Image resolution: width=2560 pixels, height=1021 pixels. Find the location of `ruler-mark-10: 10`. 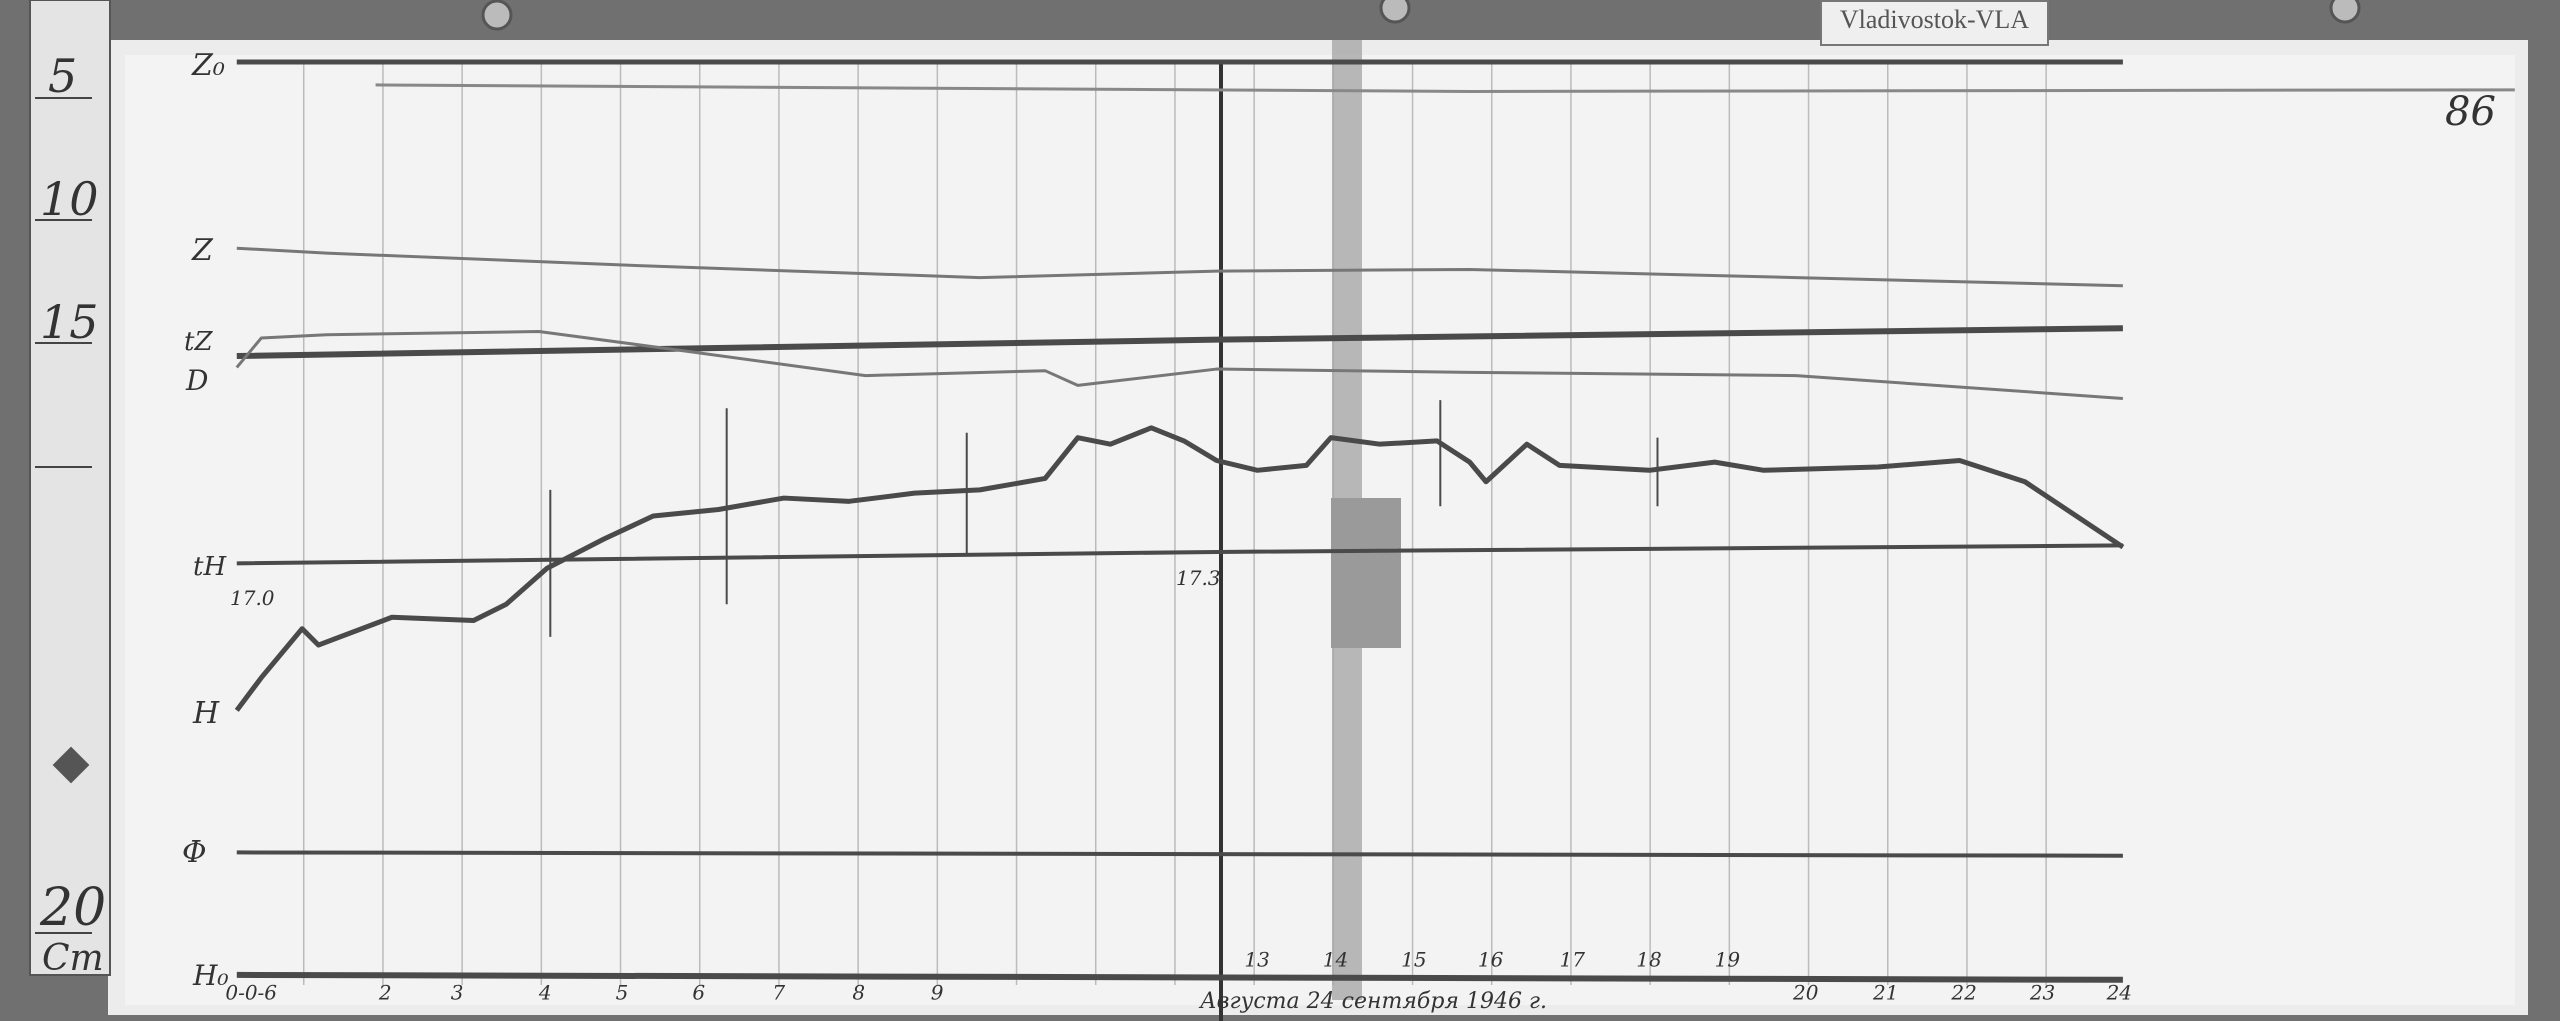

ruler-mark-10: 10 is located at coordinates (69, 199).